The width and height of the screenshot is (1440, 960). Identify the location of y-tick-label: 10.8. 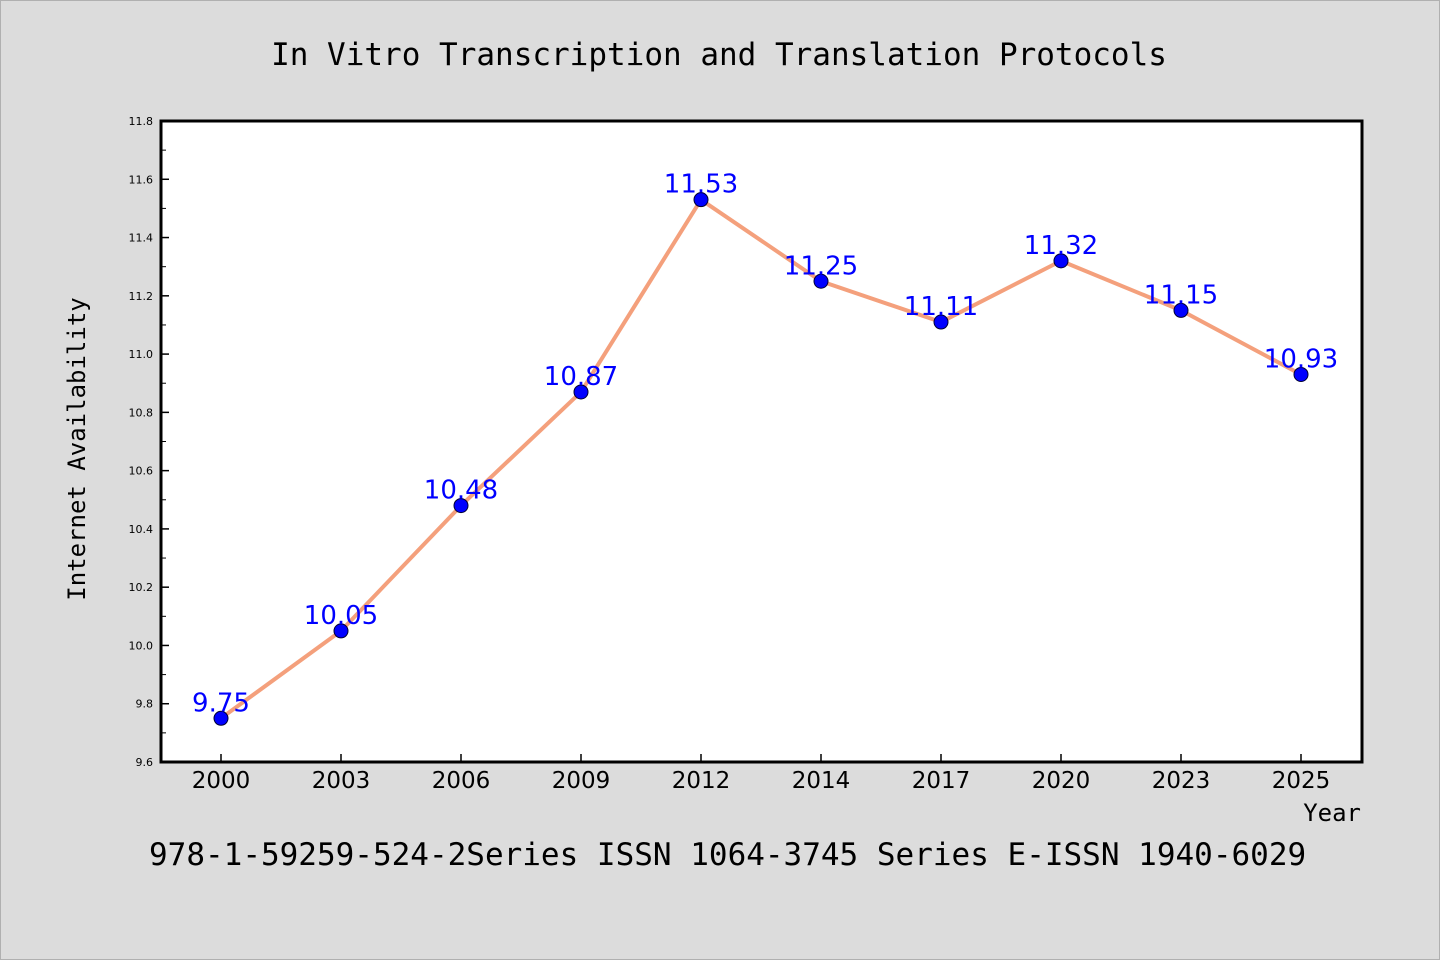
(141, 412).